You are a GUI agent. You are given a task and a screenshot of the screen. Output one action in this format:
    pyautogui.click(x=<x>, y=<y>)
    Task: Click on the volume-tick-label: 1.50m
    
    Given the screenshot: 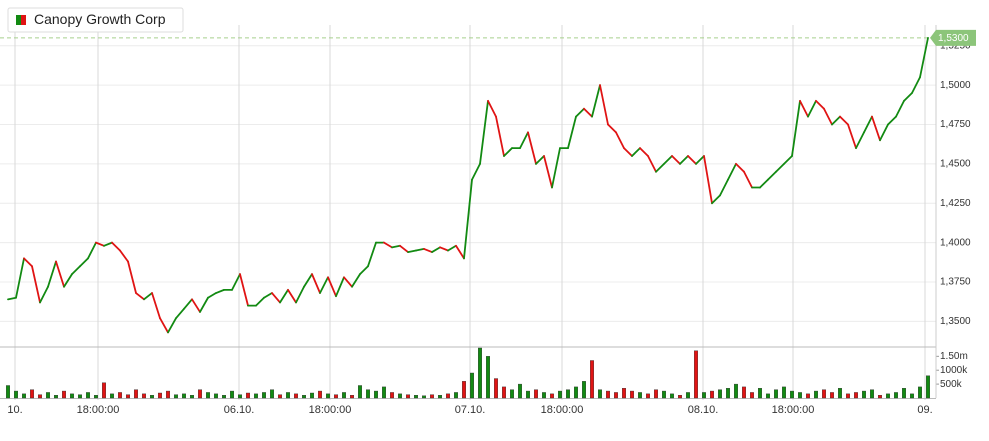 What is the action you would take?
    pyautogui.click(x=954, y=356)
    